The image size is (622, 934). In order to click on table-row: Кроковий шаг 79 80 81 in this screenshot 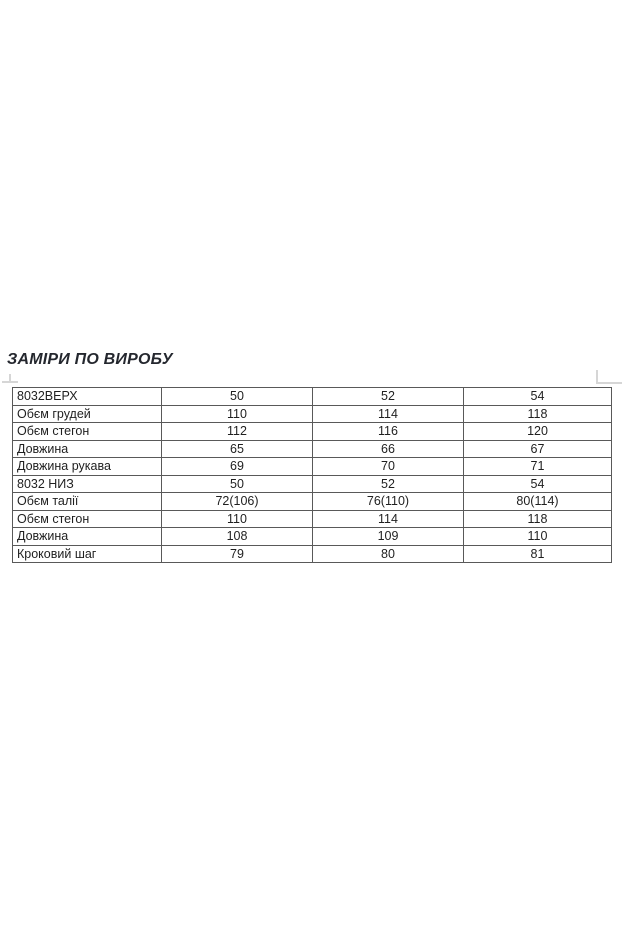, I will do `click(312, 553)`.